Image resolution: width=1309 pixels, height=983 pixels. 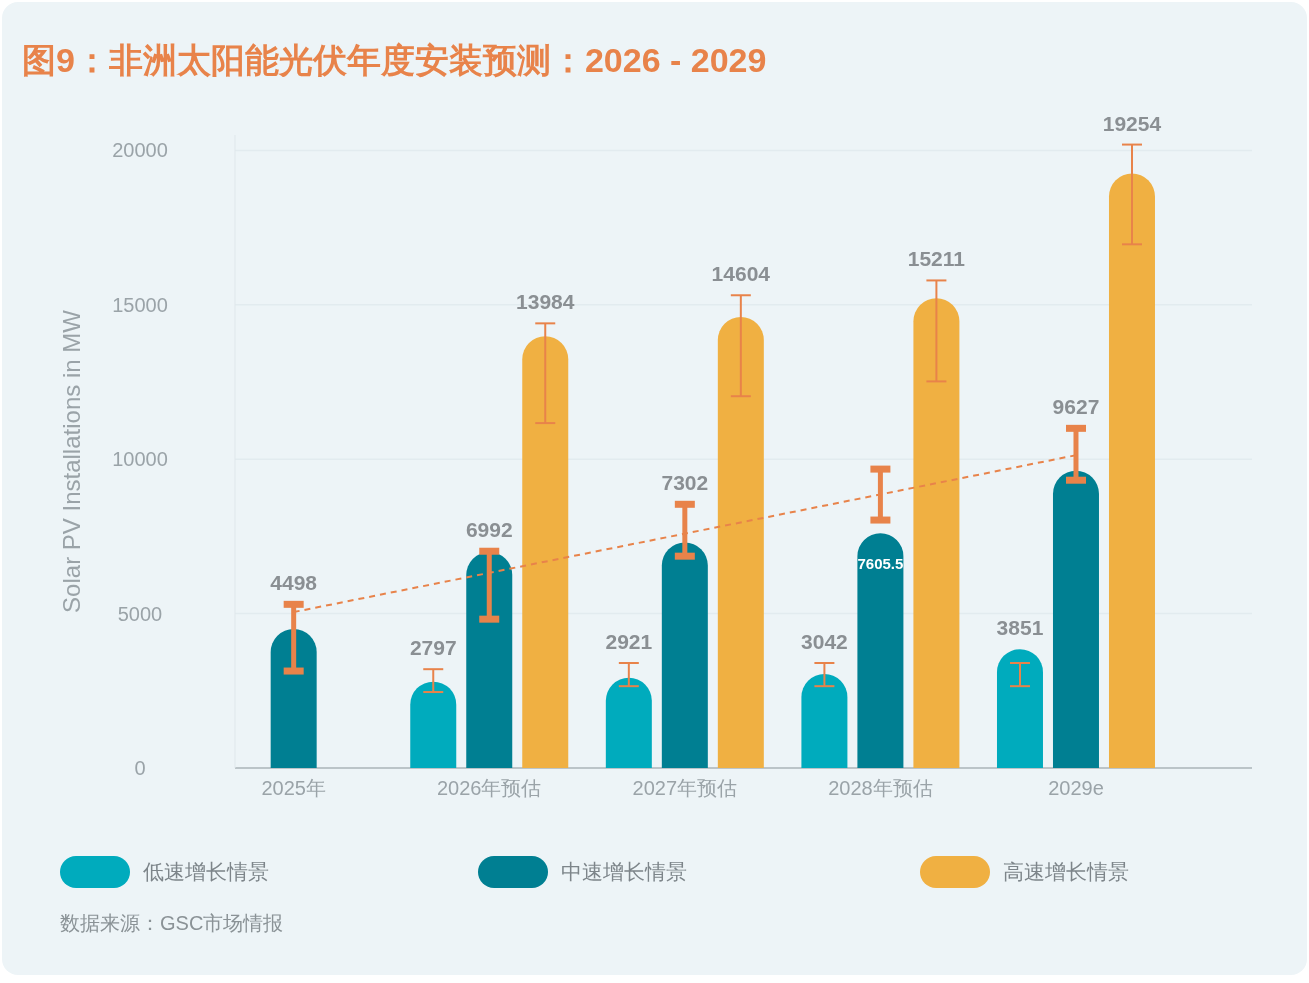 I want to click on data-label: 9627, so click(x=1076, y=407).